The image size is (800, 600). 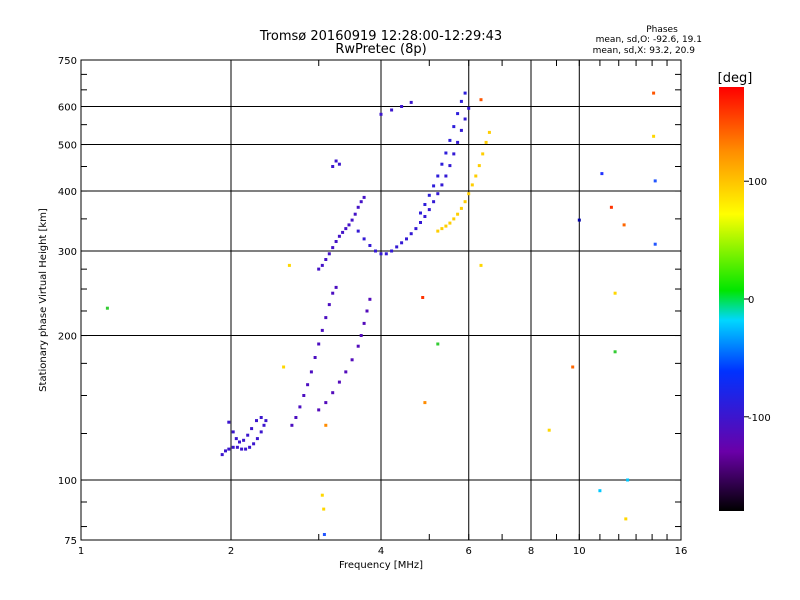 I want to click on x-tick-label: 16, so click(x=681, y=551).